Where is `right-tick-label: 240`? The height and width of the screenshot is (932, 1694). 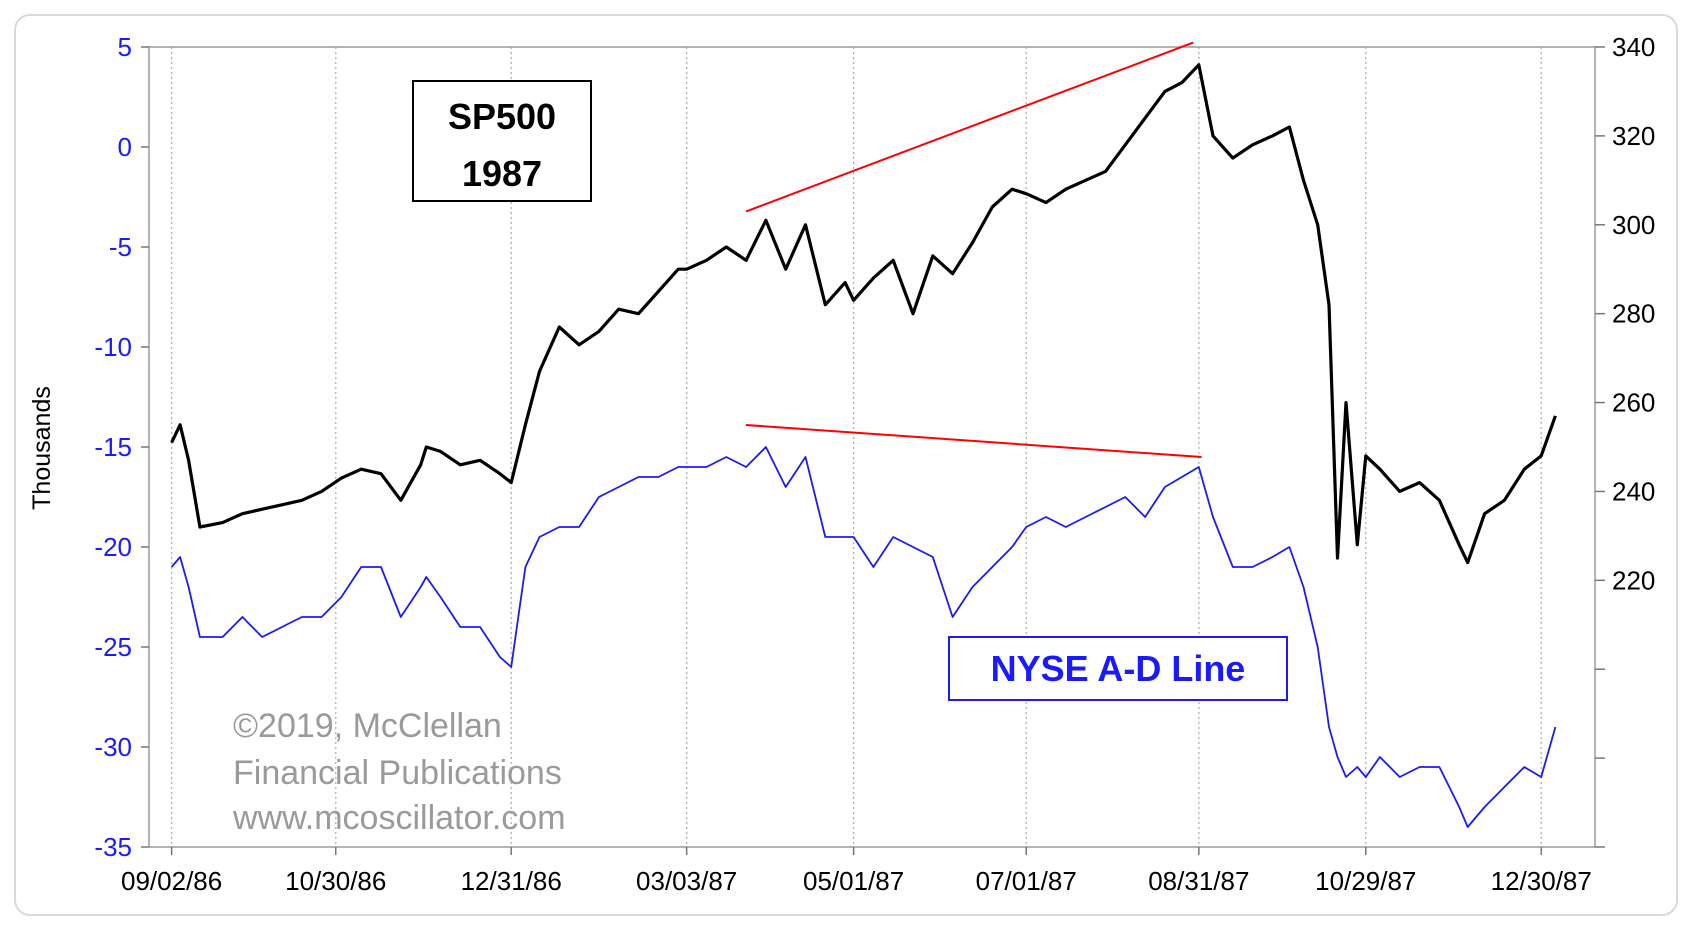 right-tick-label: 240 is located at coordinates (1633, 491).